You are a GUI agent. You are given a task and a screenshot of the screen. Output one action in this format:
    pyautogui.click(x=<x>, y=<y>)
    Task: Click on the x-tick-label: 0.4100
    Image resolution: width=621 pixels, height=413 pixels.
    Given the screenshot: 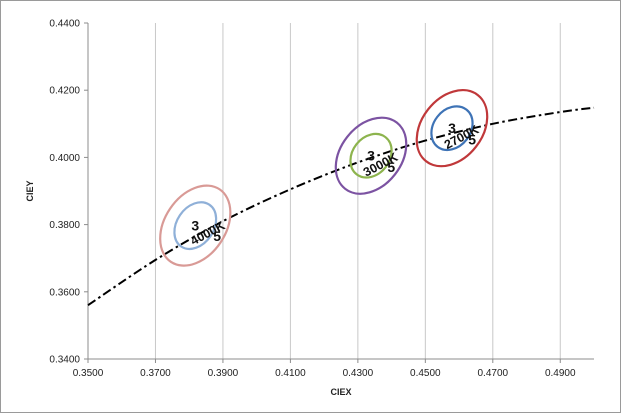 What is the action you would take?
    pyautogui.click(x=290, y=373)
    